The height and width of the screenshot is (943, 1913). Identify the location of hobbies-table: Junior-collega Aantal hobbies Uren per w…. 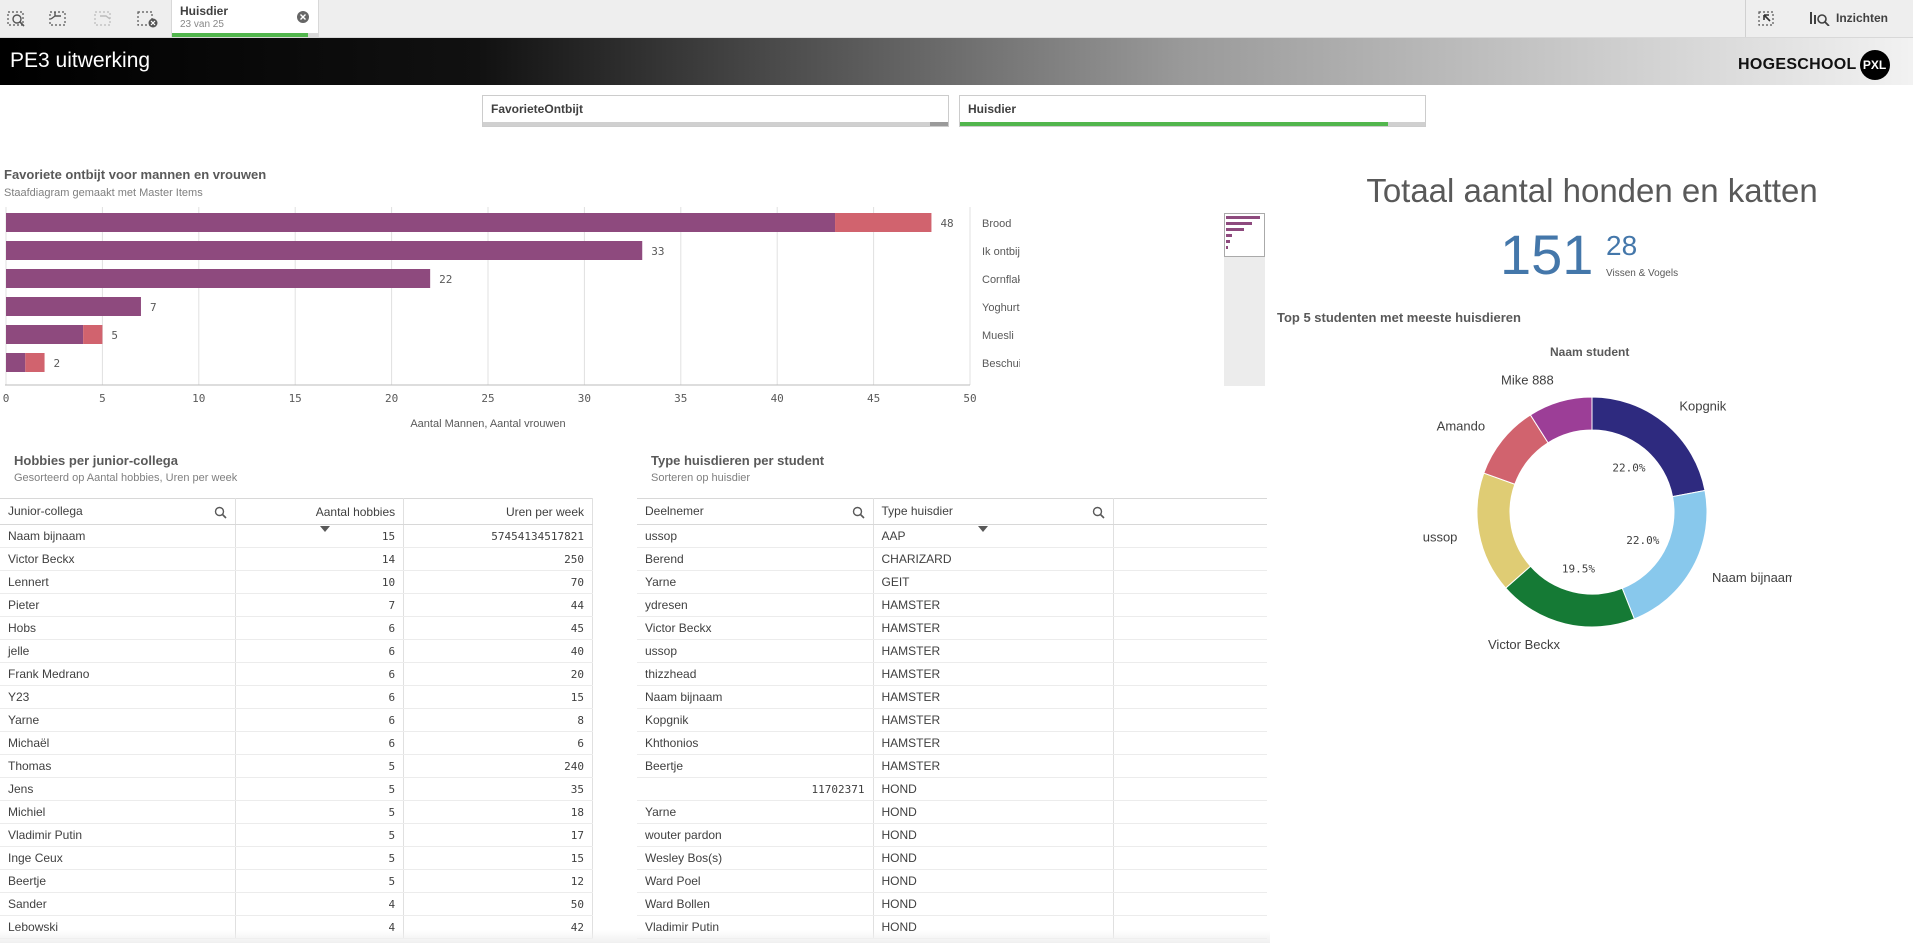
(296, 718).